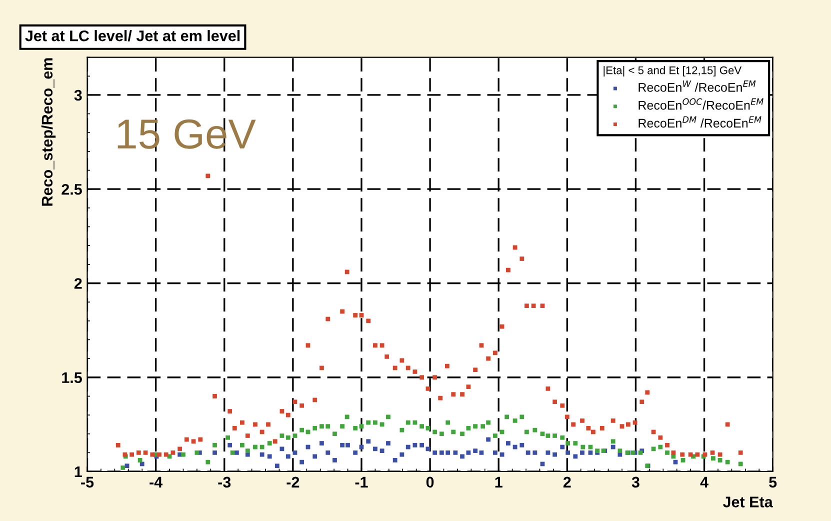 The width and height of the screenshot is (831, 521). I want to click on y-tick-label: 1.5, so click(72, 378).